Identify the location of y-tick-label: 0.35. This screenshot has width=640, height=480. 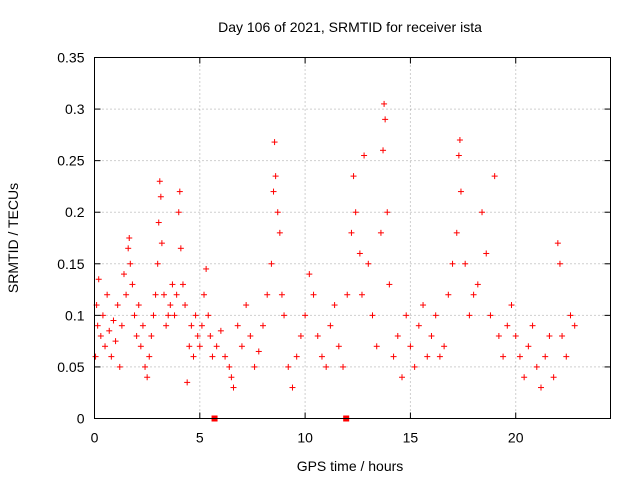
(70, 58).